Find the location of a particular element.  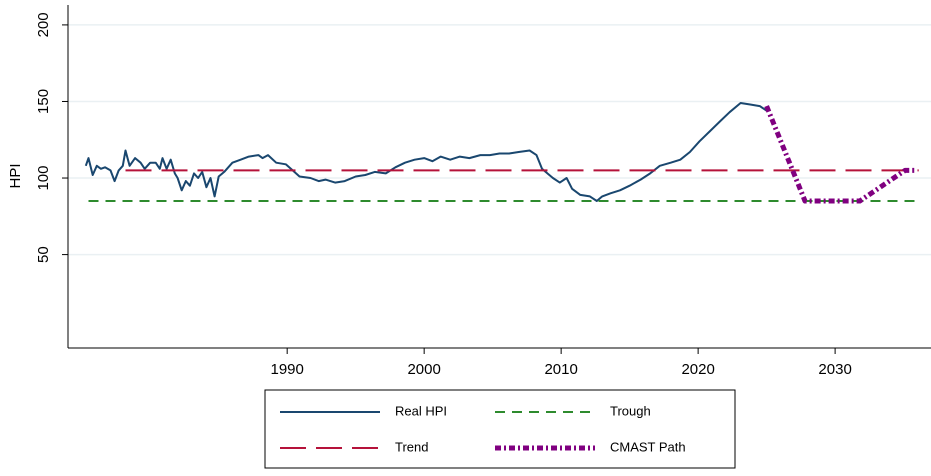

legend-box is located at coordinates (500, 429).